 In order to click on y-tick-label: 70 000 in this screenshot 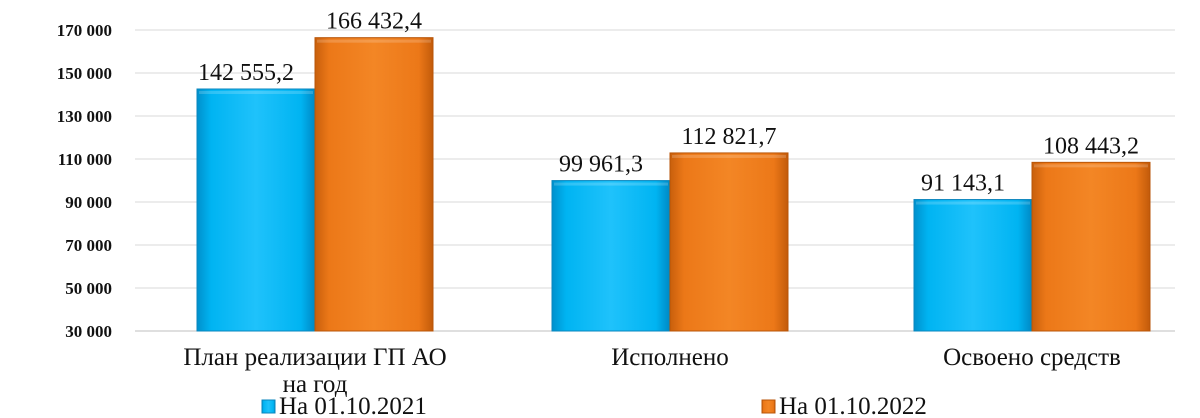, I will do `click(88, 245)`.